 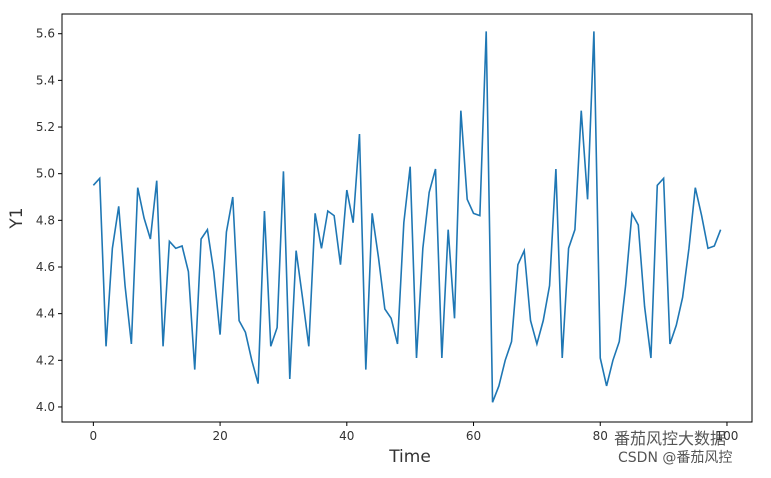 What do you see at coordinates (670, 438) in the screenshot?
I see `watermark: 番茄风控大数据` at bounding box center [670, 438].